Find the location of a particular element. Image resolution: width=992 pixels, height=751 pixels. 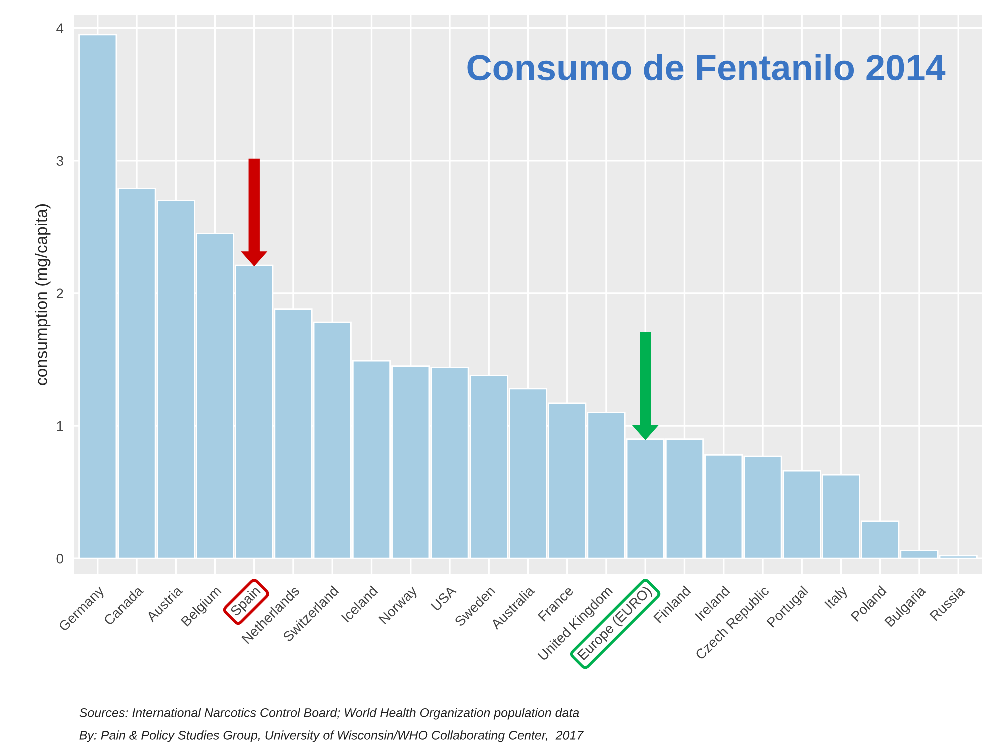

y-tick-label: 1 is located at coordinates (60, 427).